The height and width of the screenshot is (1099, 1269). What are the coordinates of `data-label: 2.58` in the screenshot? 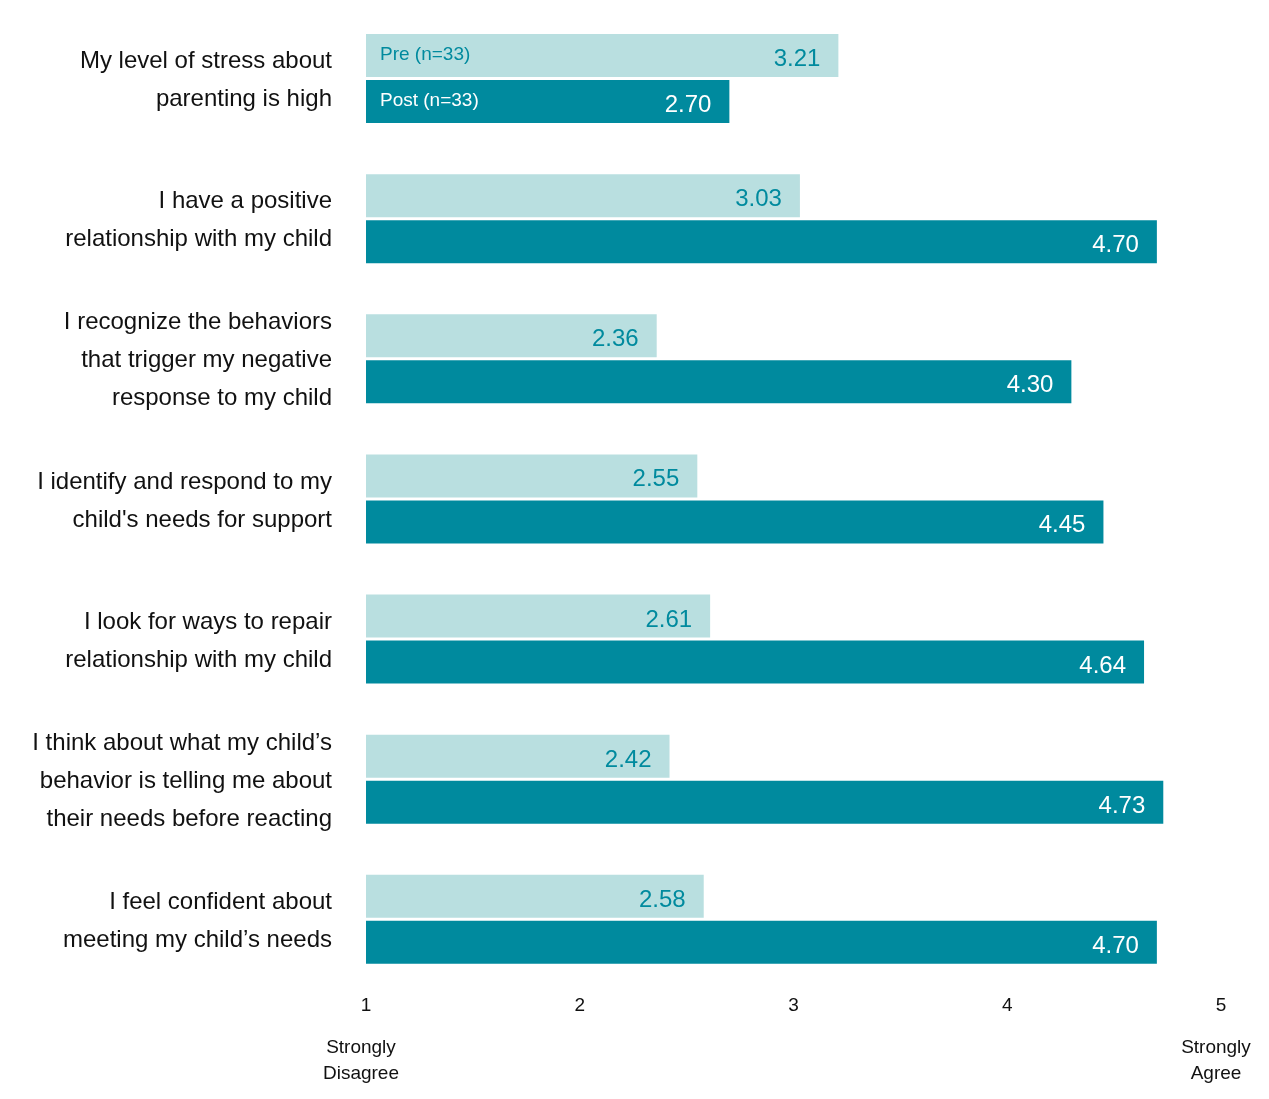 It's located at (662, 898).